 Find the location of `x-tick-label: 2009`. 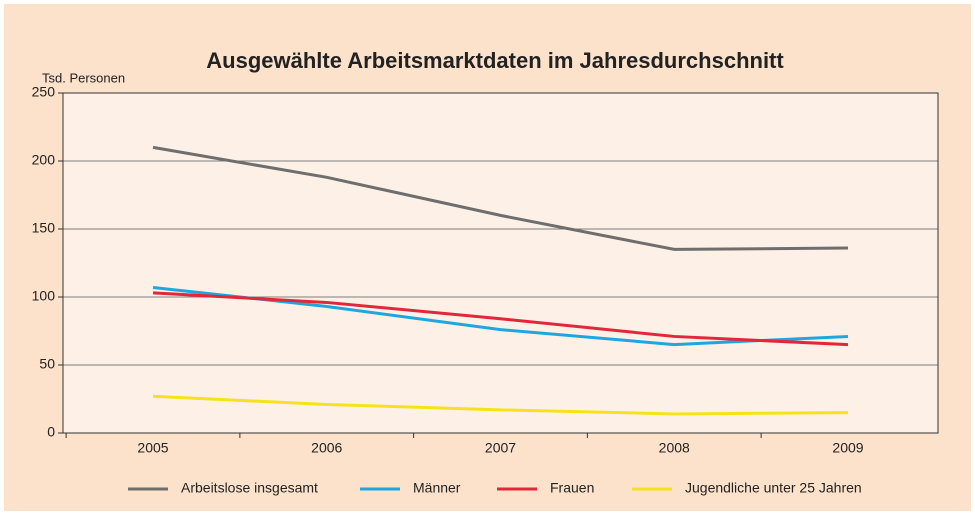

x-tick-label: 2009 is located at coordinates (847, 448).